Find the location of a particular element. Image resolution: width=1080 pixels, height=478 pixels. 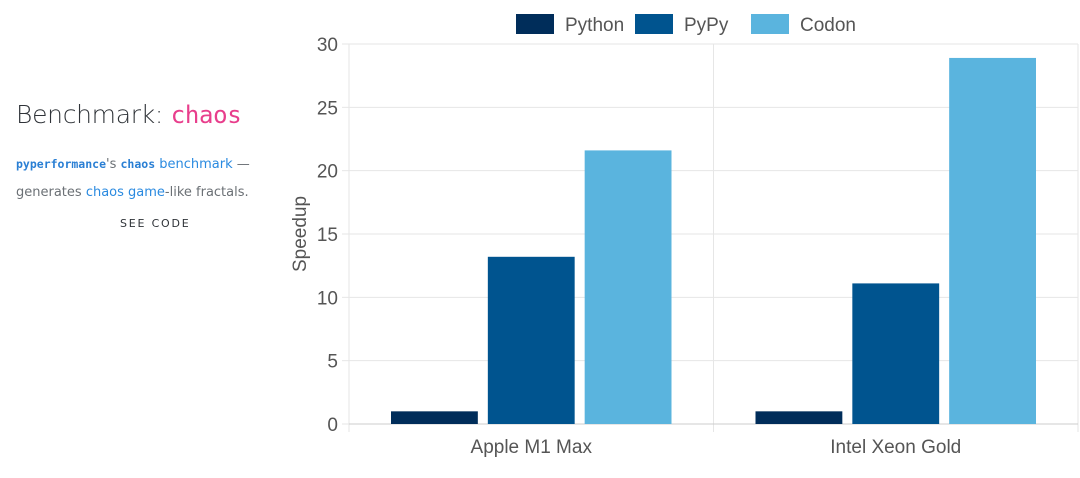

legend-swatch-python is located at coordinates (535, 24).